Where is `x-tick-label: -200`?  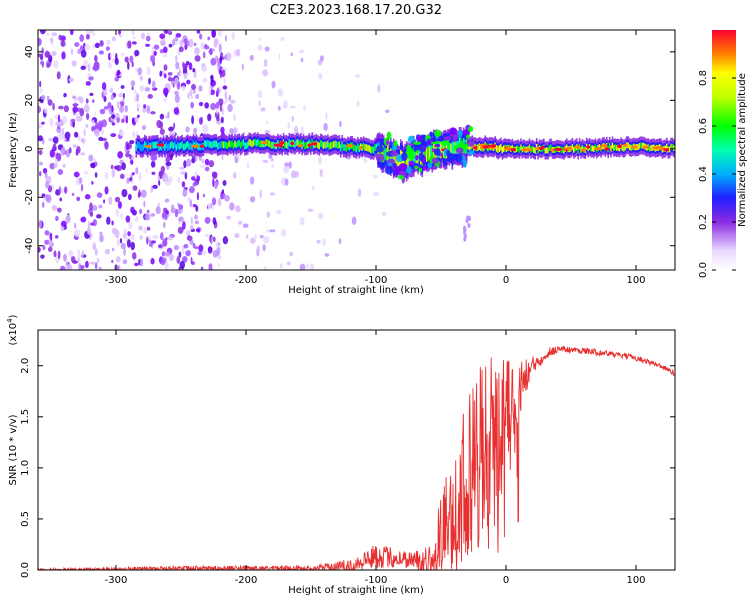
x-tick-label: -200 is located at coordinates (246, 580).